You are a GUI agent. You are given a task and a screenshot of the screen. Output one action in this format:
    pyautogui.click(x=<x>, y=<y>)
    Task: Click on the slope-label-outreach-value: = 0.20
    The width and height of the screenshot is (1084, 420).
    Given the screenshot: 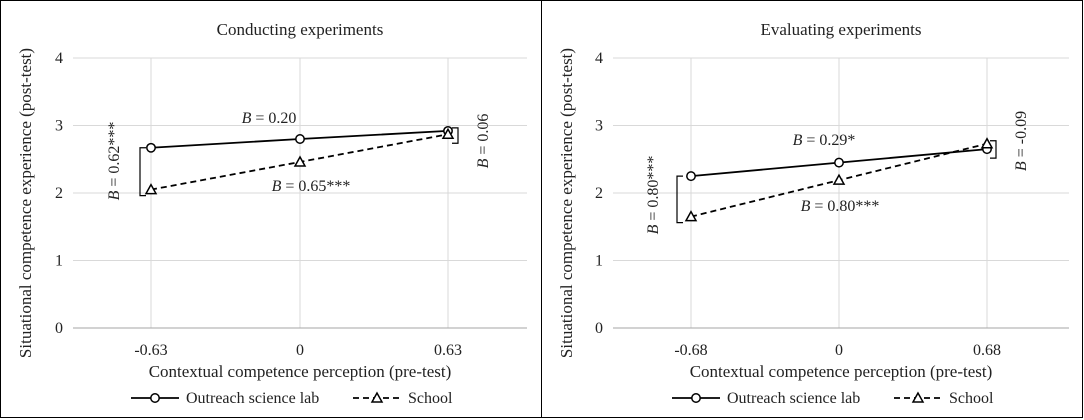 What is the action you would take?
    pyautogui.click(x=273, y=118)
    